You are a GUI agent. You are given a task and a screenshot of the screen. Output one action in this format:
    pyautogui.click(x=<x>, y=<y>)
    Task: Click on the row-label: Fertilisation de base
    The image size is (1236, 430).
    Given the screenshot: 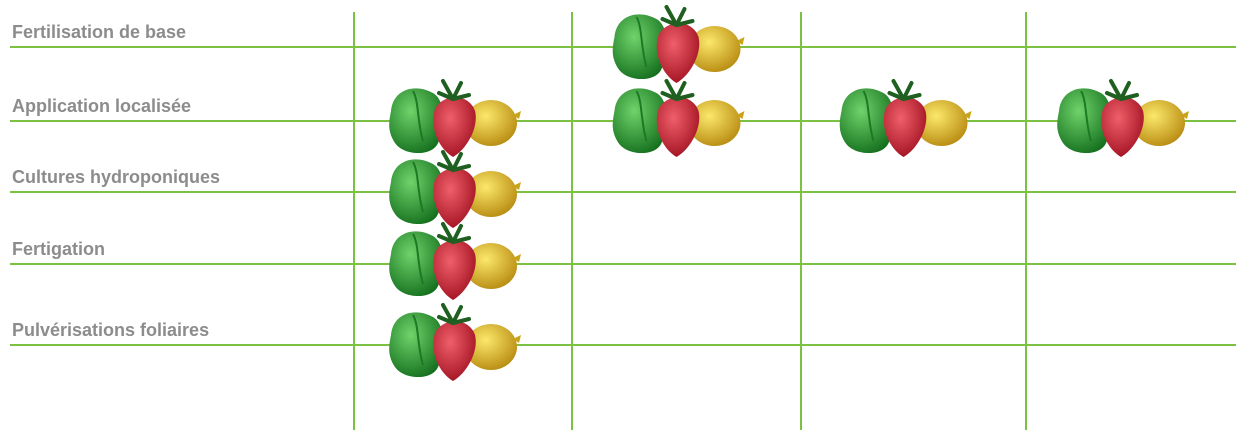 What is the action you would take?
    pyautogui.click(x=99, y=32)
    